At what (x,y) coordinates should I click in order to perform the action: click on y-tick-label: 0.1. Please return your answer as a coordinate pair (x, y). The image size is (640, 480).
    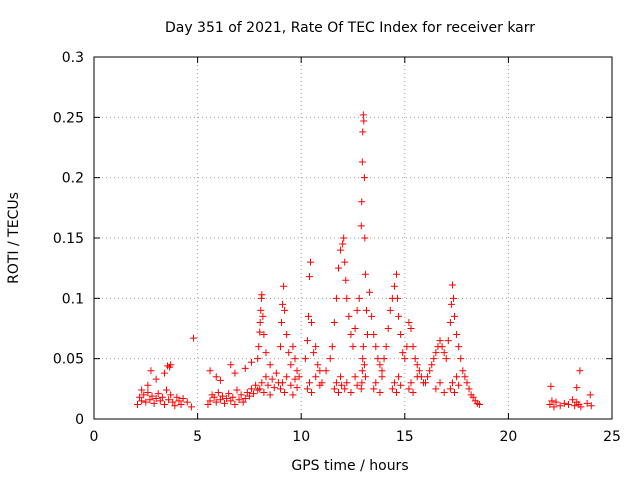
    Looking at the image, I should click on (73, 299).